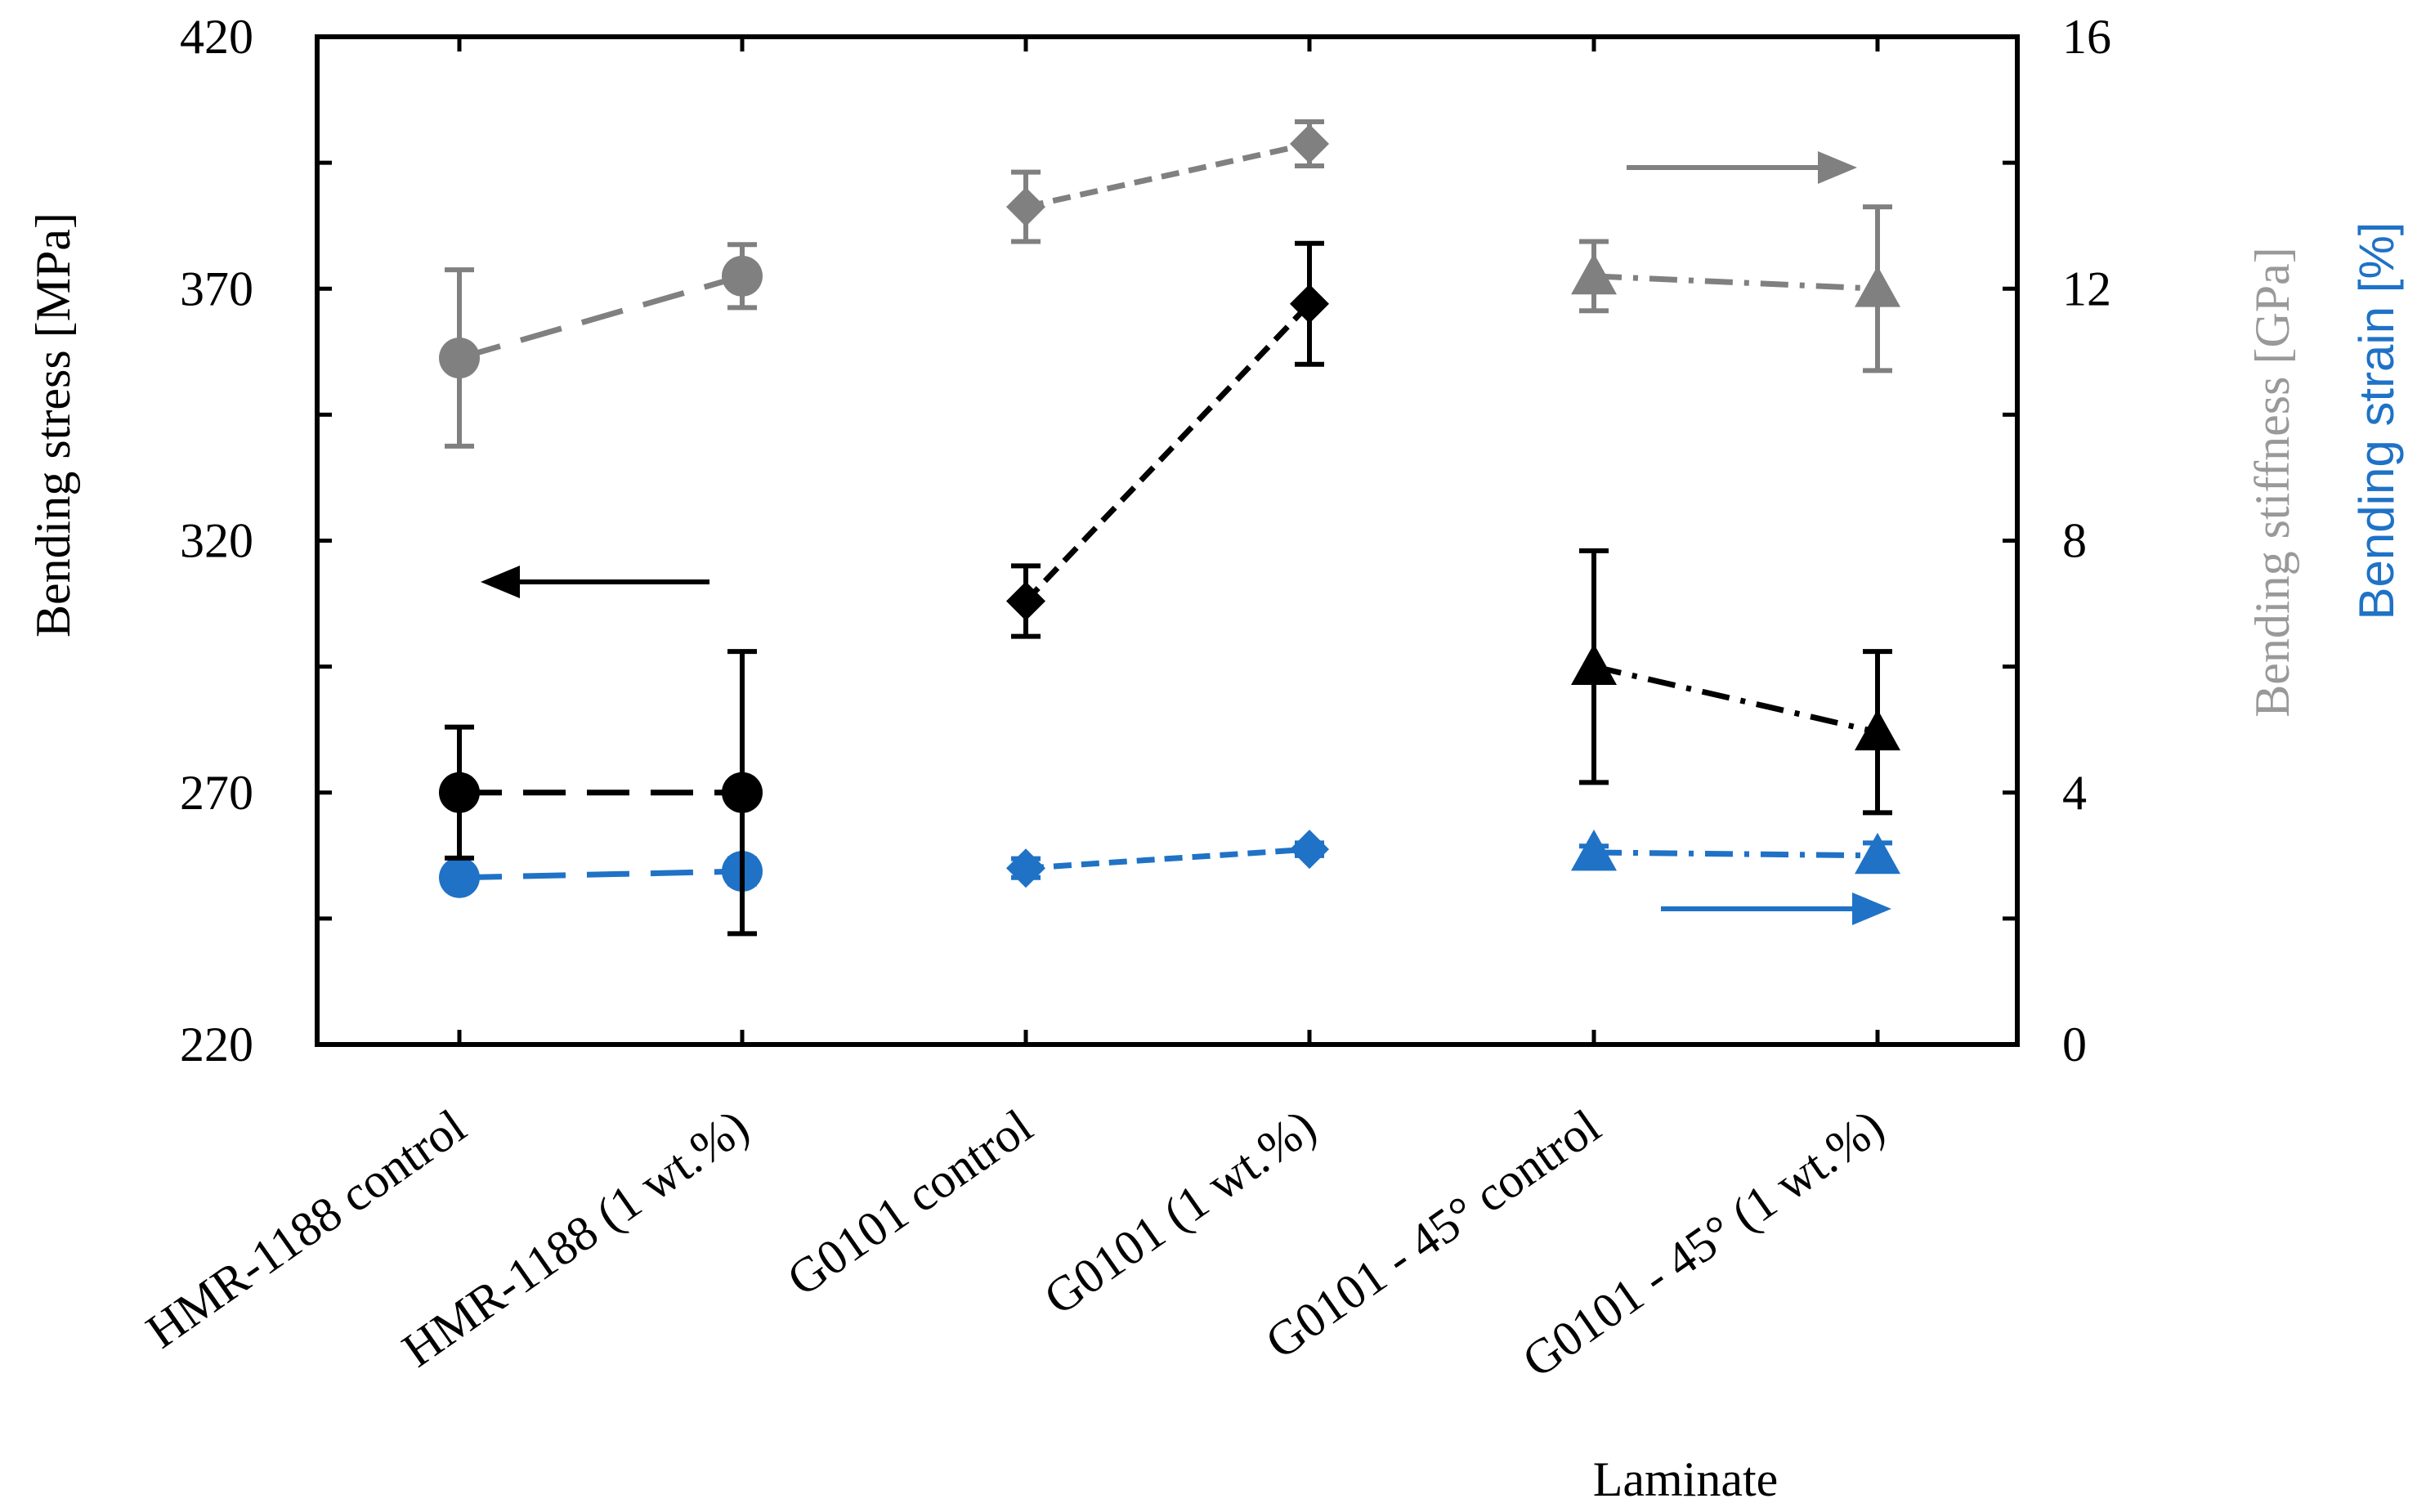  What do you see at coordinates (601, 793) in the screenshot?
I see `series-stress-circle` at bounding box center [601, 793].